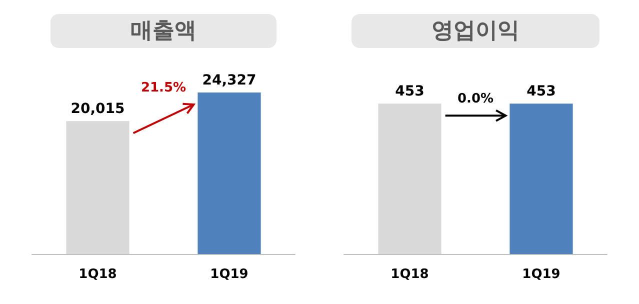 The image size is (639, 304). What do you see at coordinates (163, 88) in the screenshot?
I see `annotation: 21.5%` at bounding box center [163, 88].